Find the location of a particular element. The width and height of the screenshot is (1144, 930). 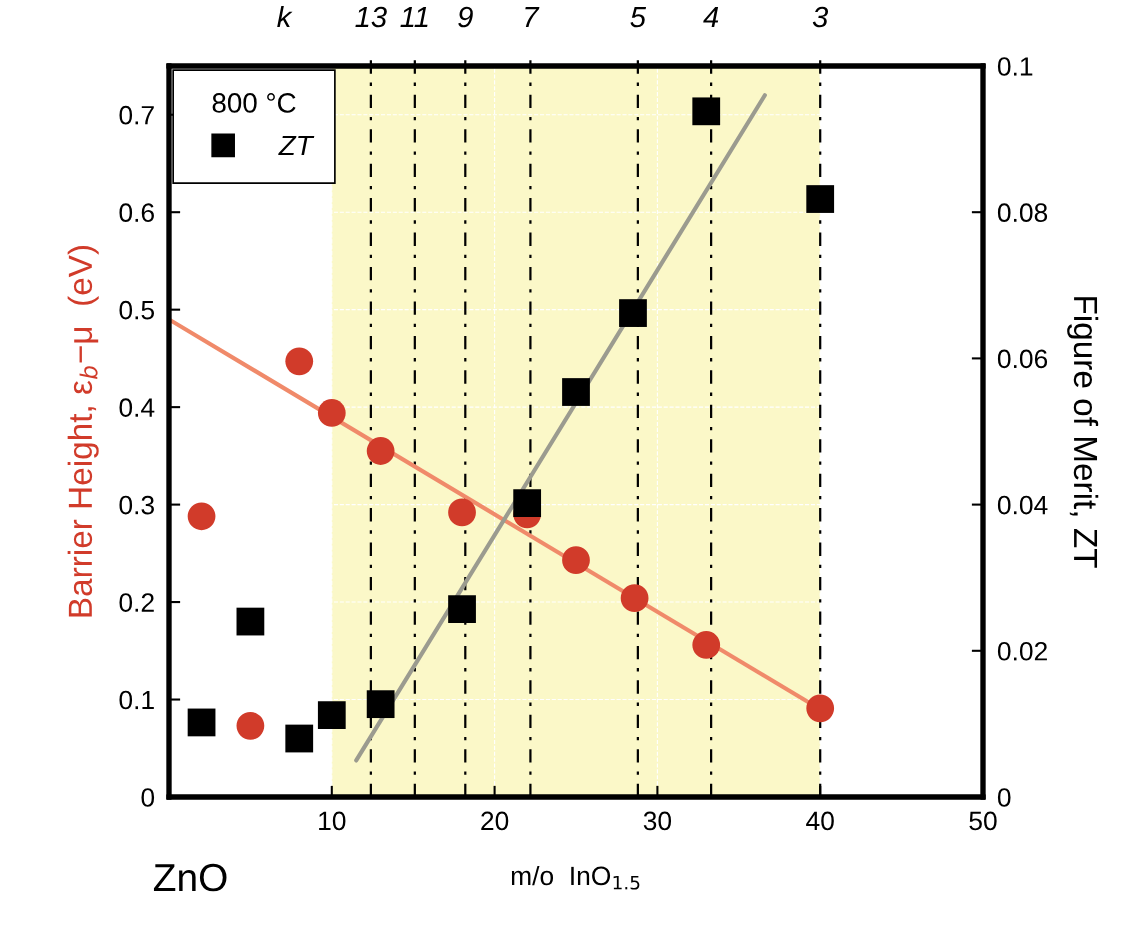

legend-title: 800 °C is located at coordinates (254, 103).